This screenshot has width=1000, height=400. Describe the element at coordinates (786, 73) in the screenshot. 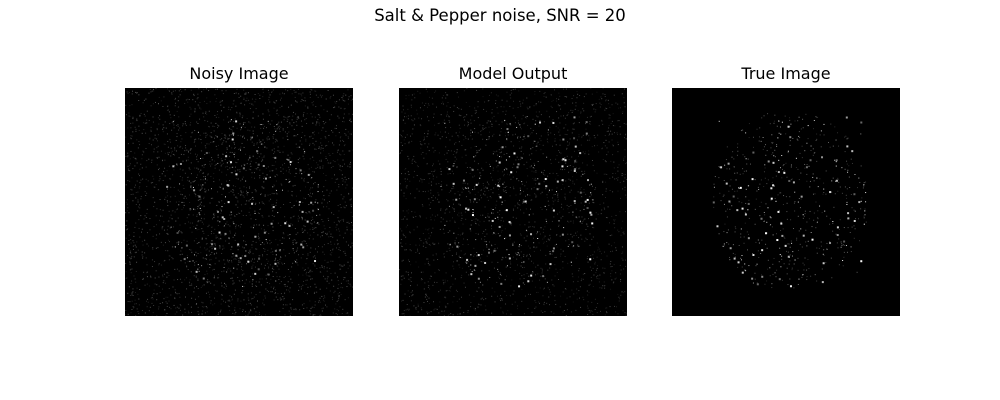

I see `panel-title-true-image: True Image` at that location.